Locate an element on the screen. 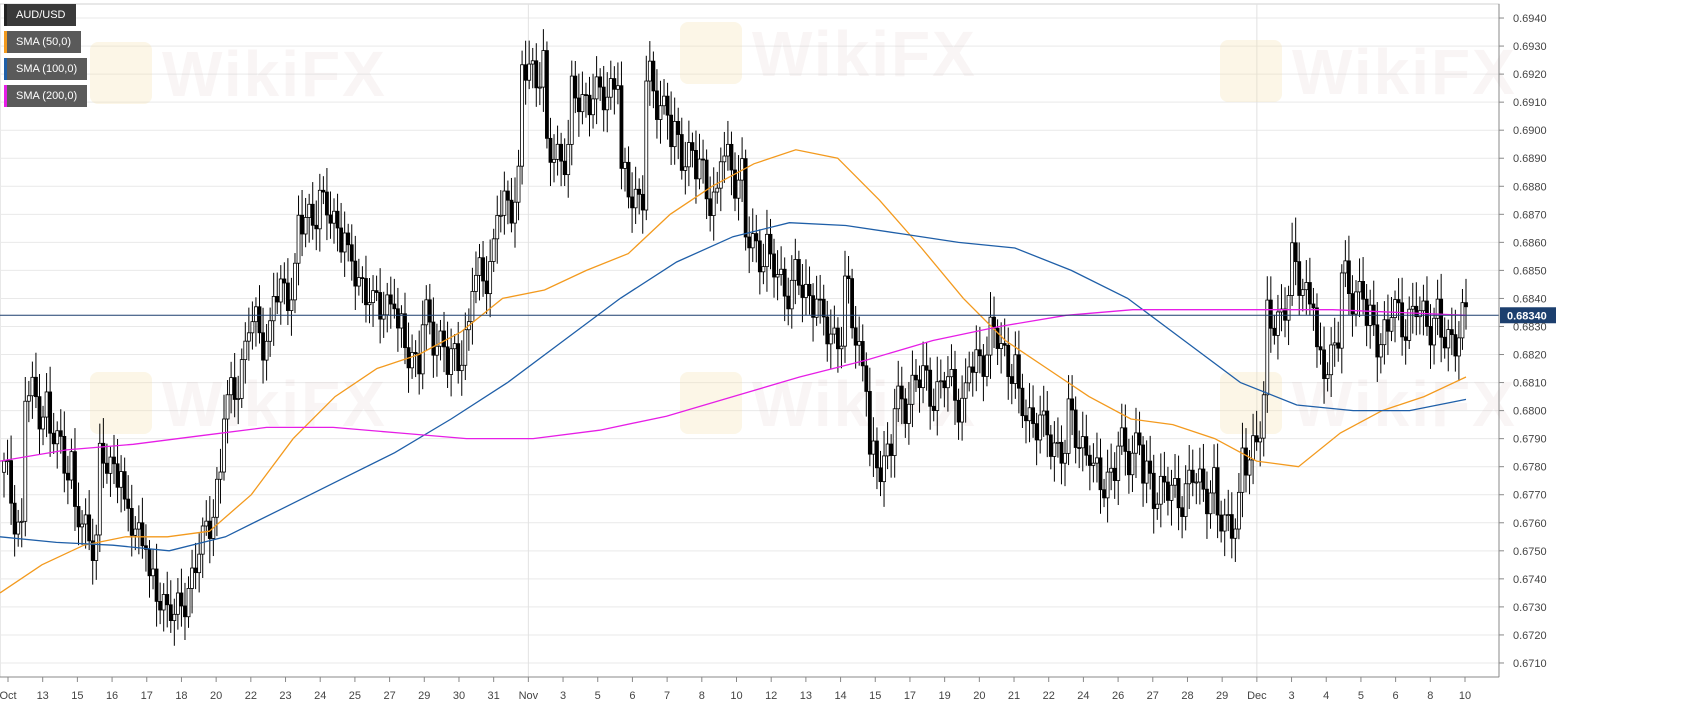  legend-item-audusd: AUD/USD is located at coordinates (40, 15).